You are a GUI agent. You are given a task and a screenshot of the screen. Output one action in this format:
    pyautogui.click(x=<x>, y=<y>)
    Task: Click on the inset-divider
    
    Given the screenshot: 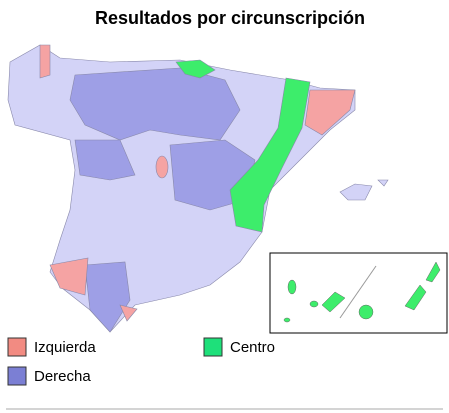 What is the action you would take?
    pyautogui.click(x=358, y=292)
    